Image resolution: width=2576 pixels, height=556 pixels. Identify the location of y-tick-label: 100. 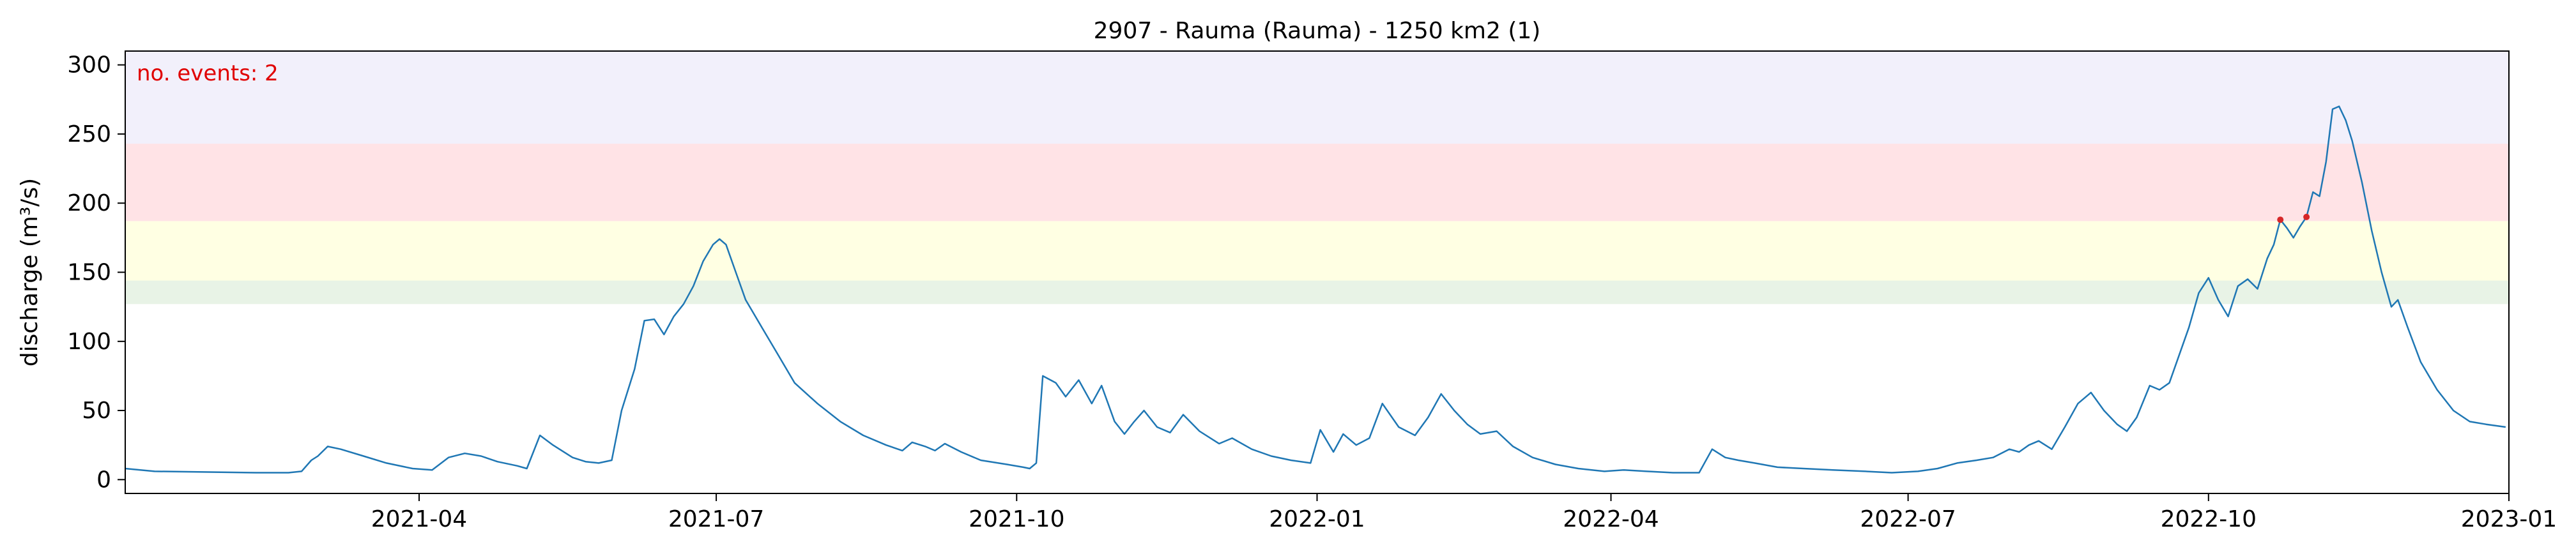
(89, 342).